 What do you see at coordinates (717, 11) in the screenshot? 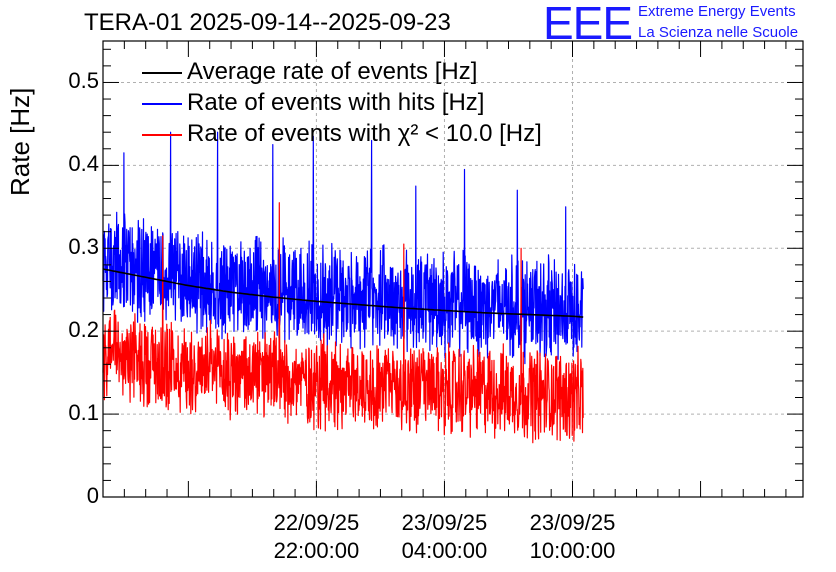
I see `logo-line-1: Extreme Energy Events` at bounding box center [717, 11].